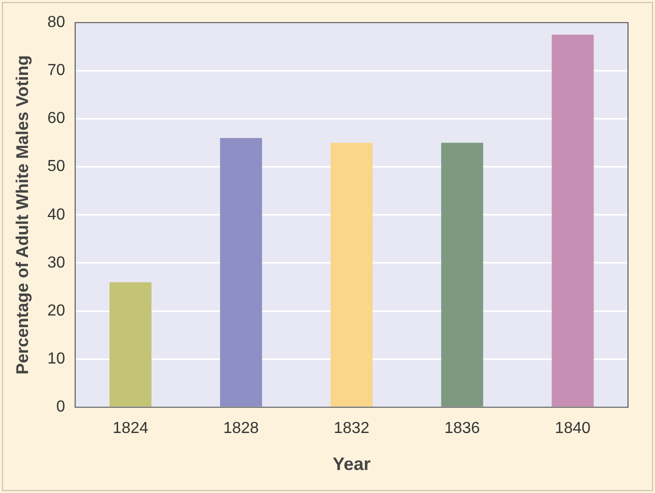 This screenshot has height=493, width=655. What do you see at coordinates (56, 71) in the screenshot?
I see `y-tick-label: 70` at bounding box center [56, 71].